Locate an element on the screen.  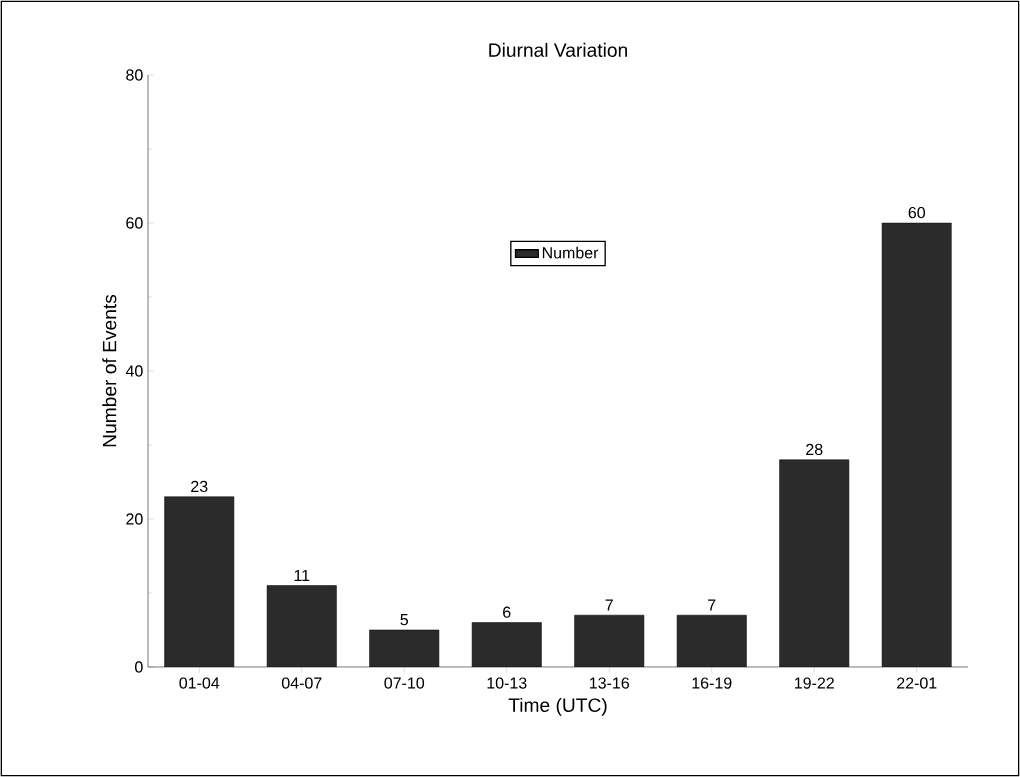
data-label: 23 is located at coordinates (199, 486).